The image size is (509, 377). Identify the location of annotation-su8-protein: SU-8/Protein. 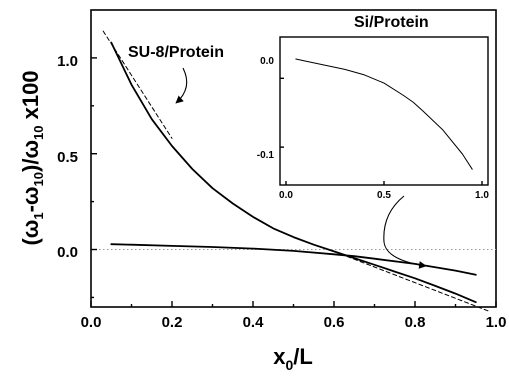
(176, 52).